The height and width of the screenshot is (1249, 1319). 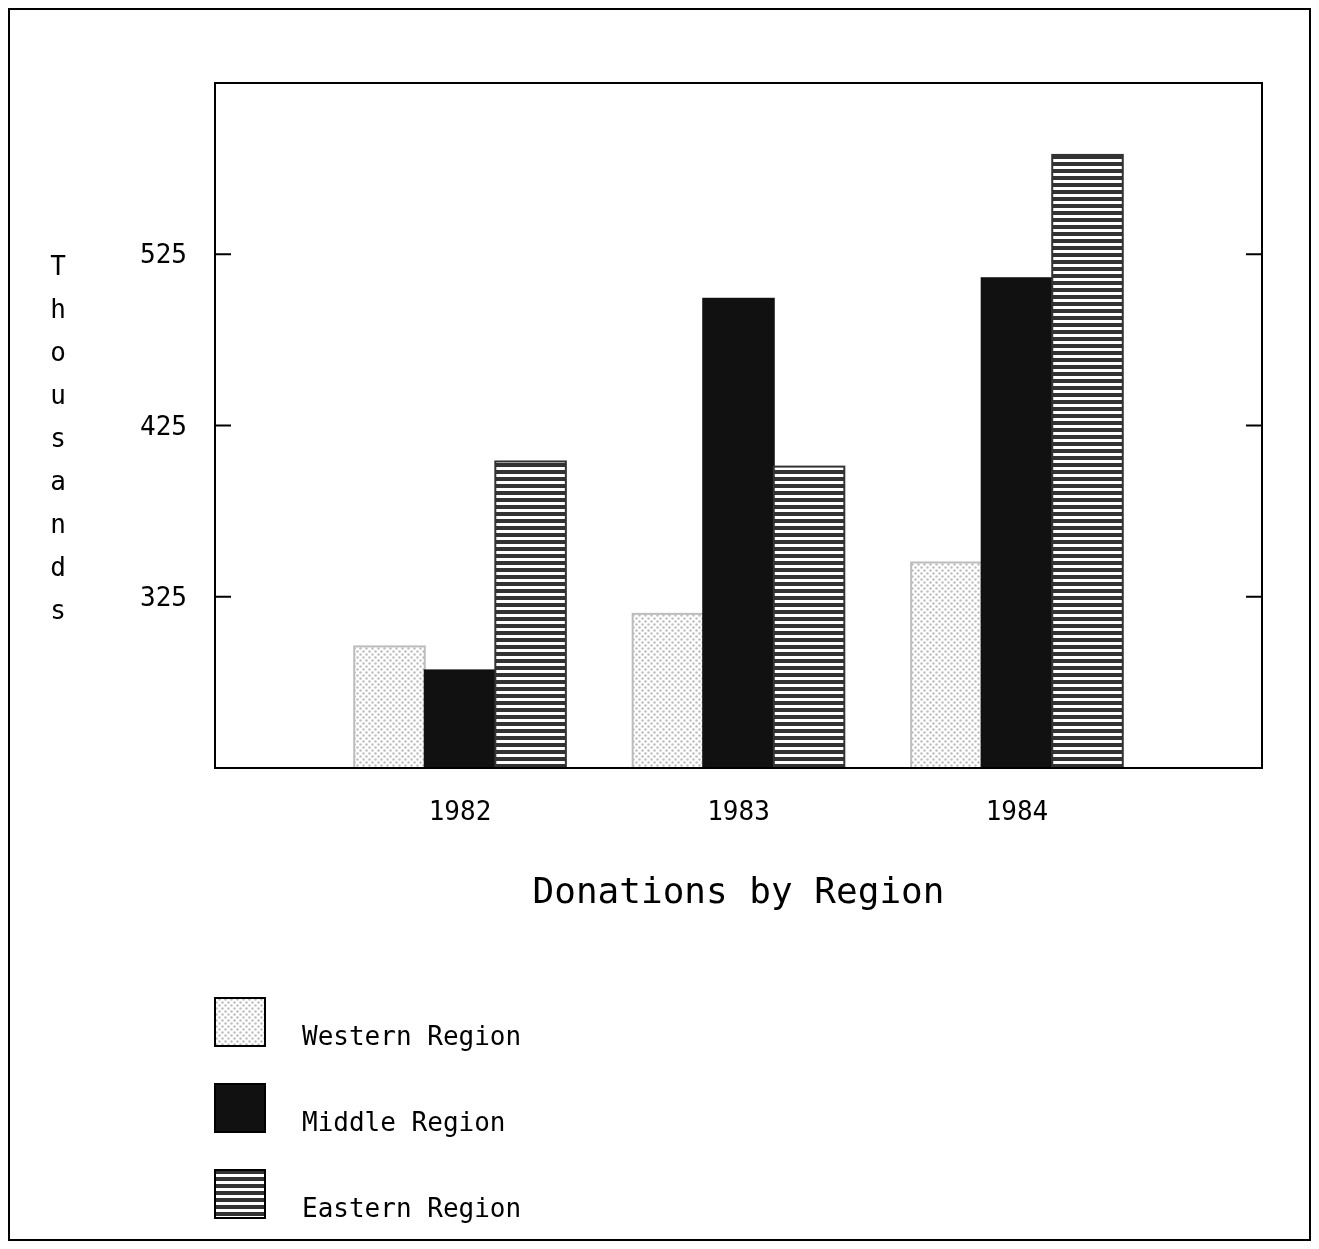 What do you see at coordinates (163, 425) in the screenshot?
I see `y-tick-label: 425` at bounding box center [163, 425].